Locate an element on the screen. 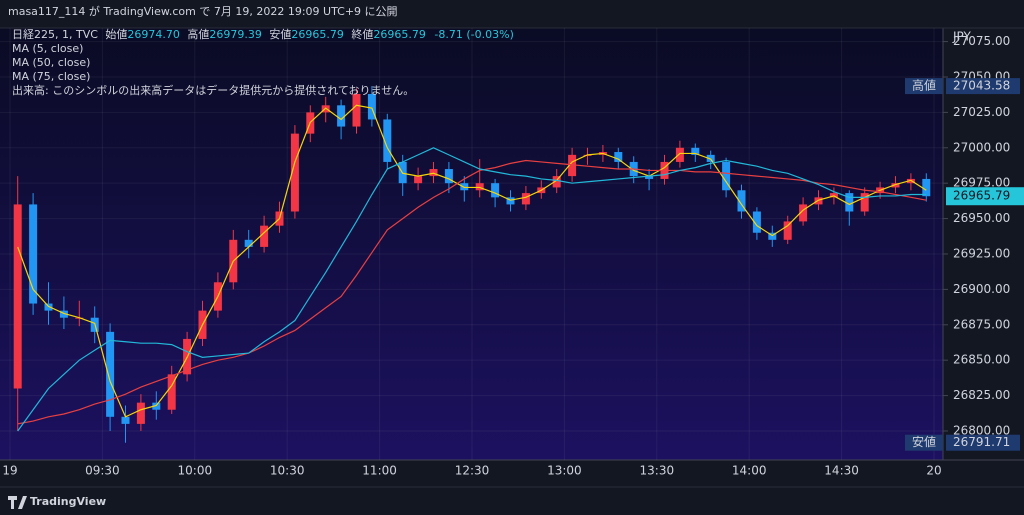  change: -8.71 (-0.03%) is located at coordinates (473, 34).